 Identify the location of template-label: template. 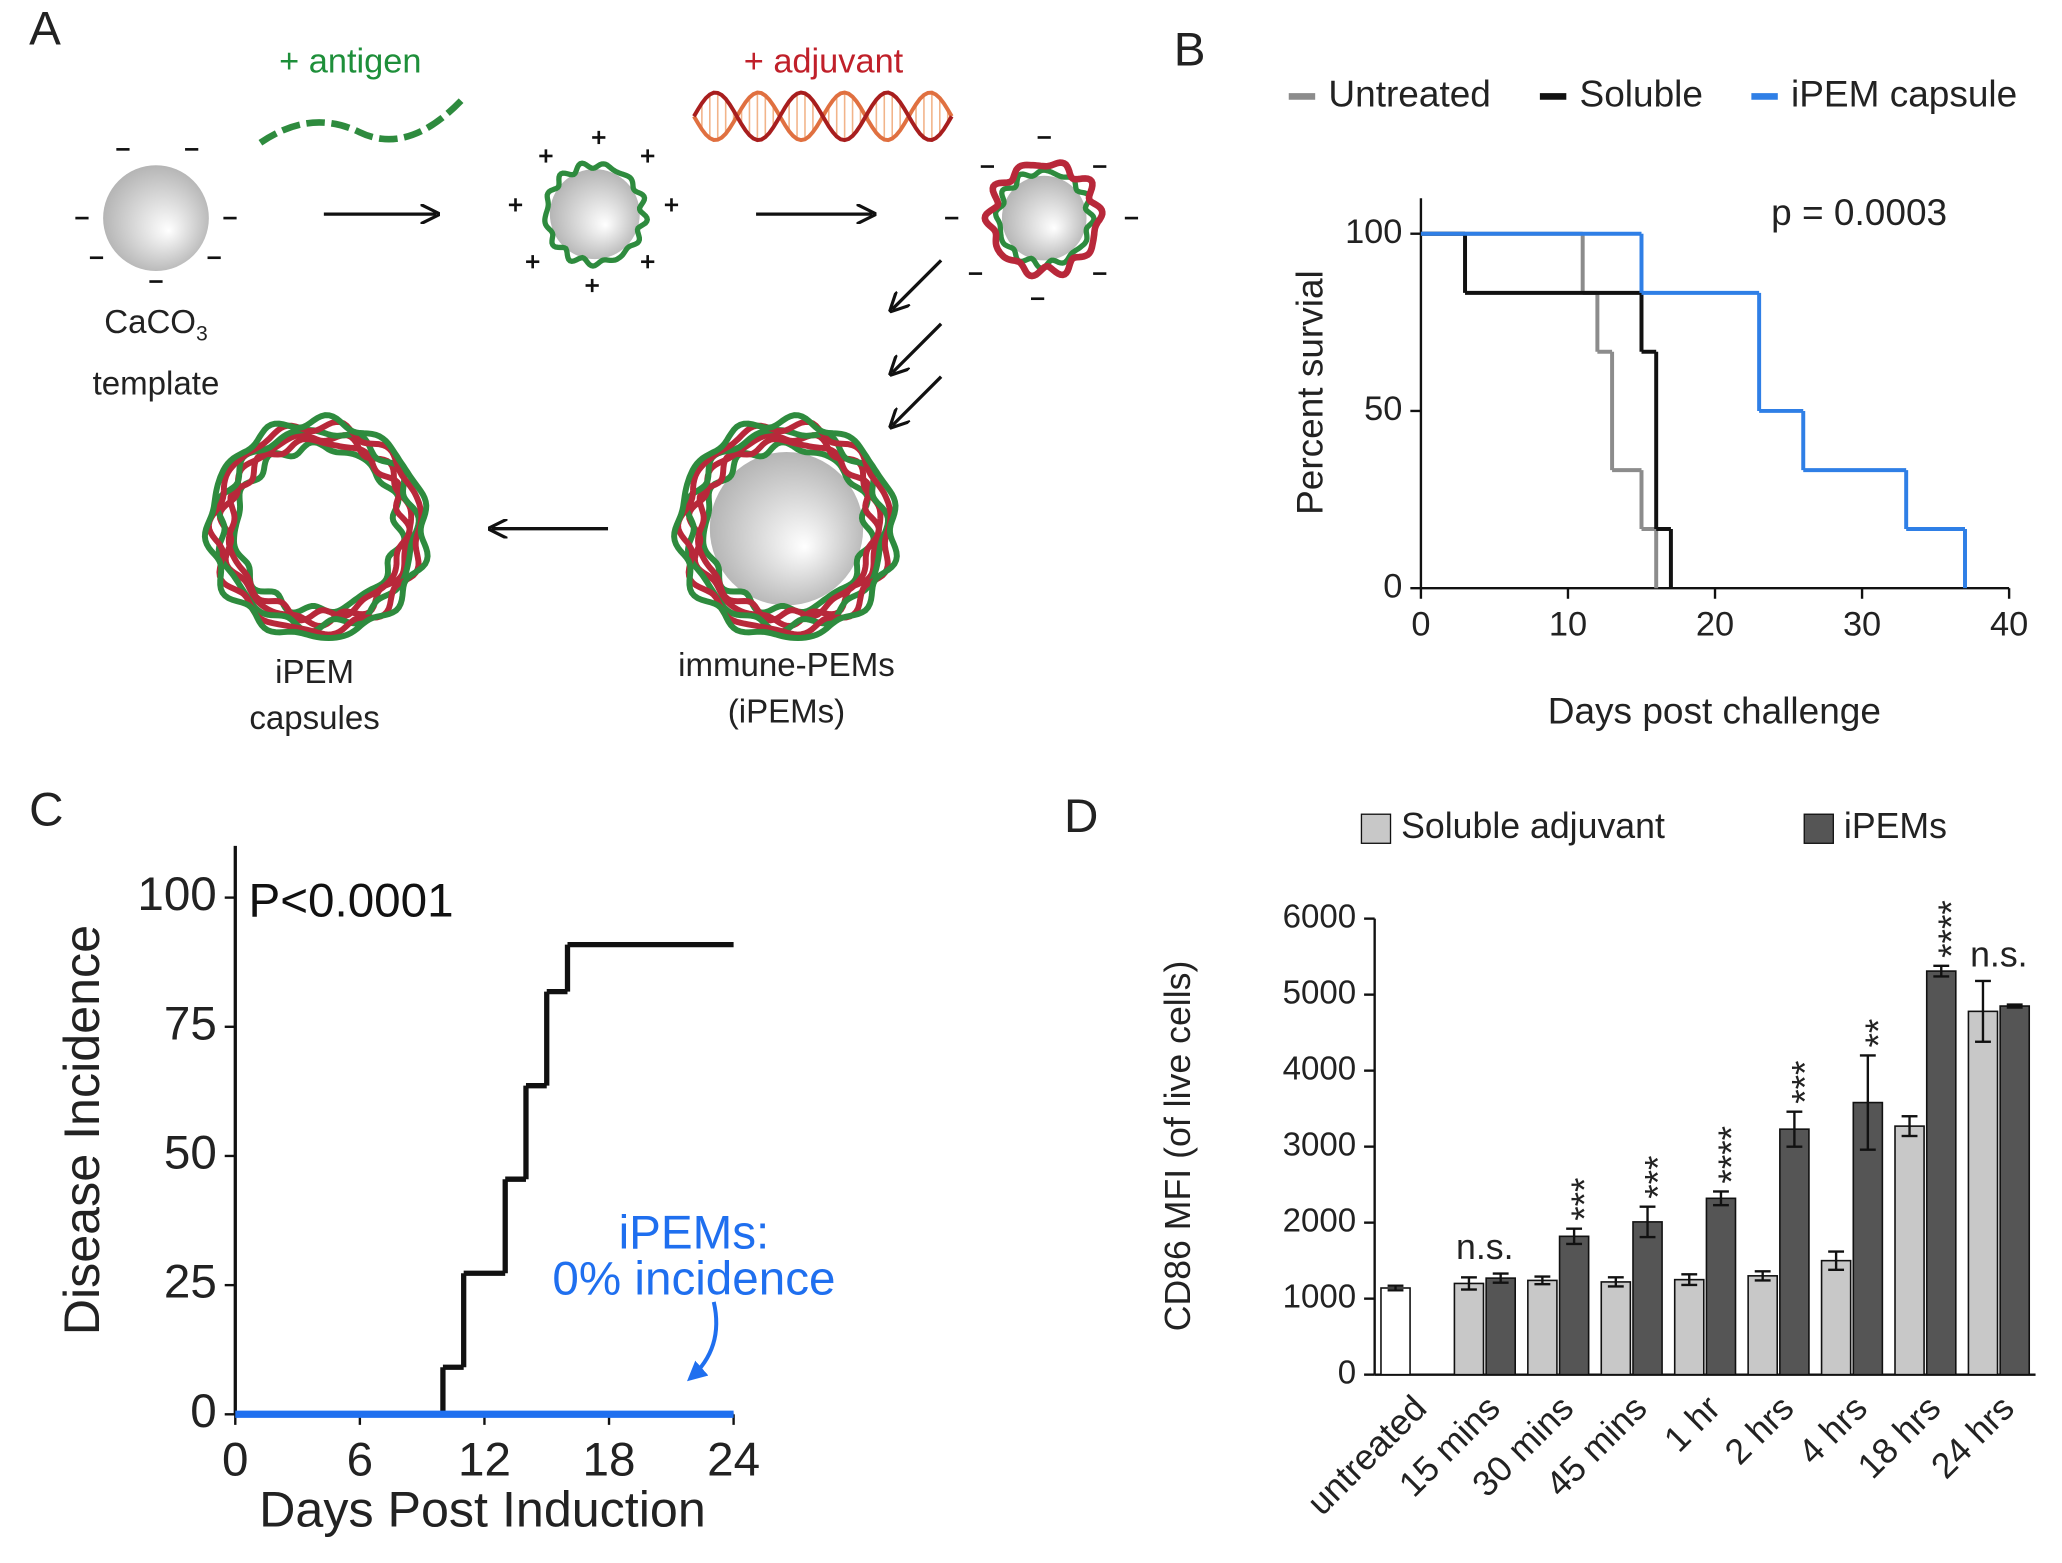
(156, 384).